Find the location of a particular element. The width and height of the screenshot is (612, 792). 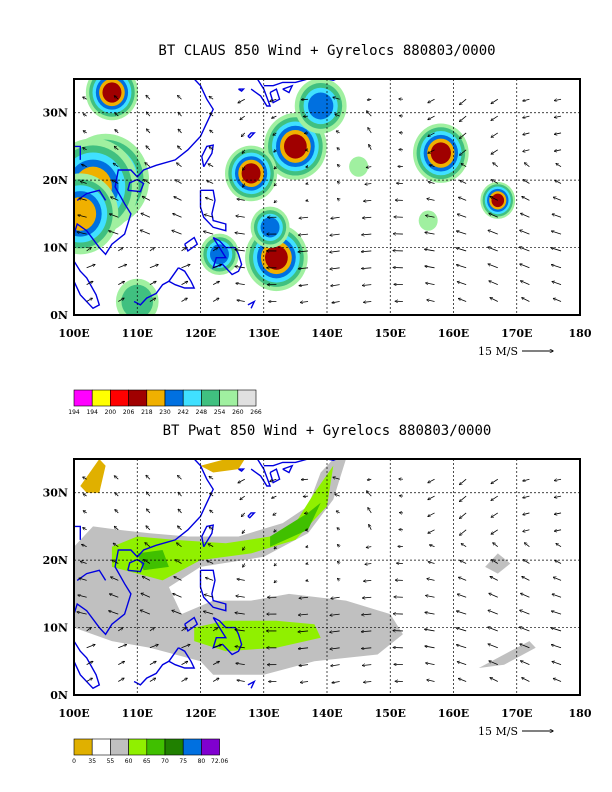

x-tick-label: 170E is located at coordinates (516, 333).